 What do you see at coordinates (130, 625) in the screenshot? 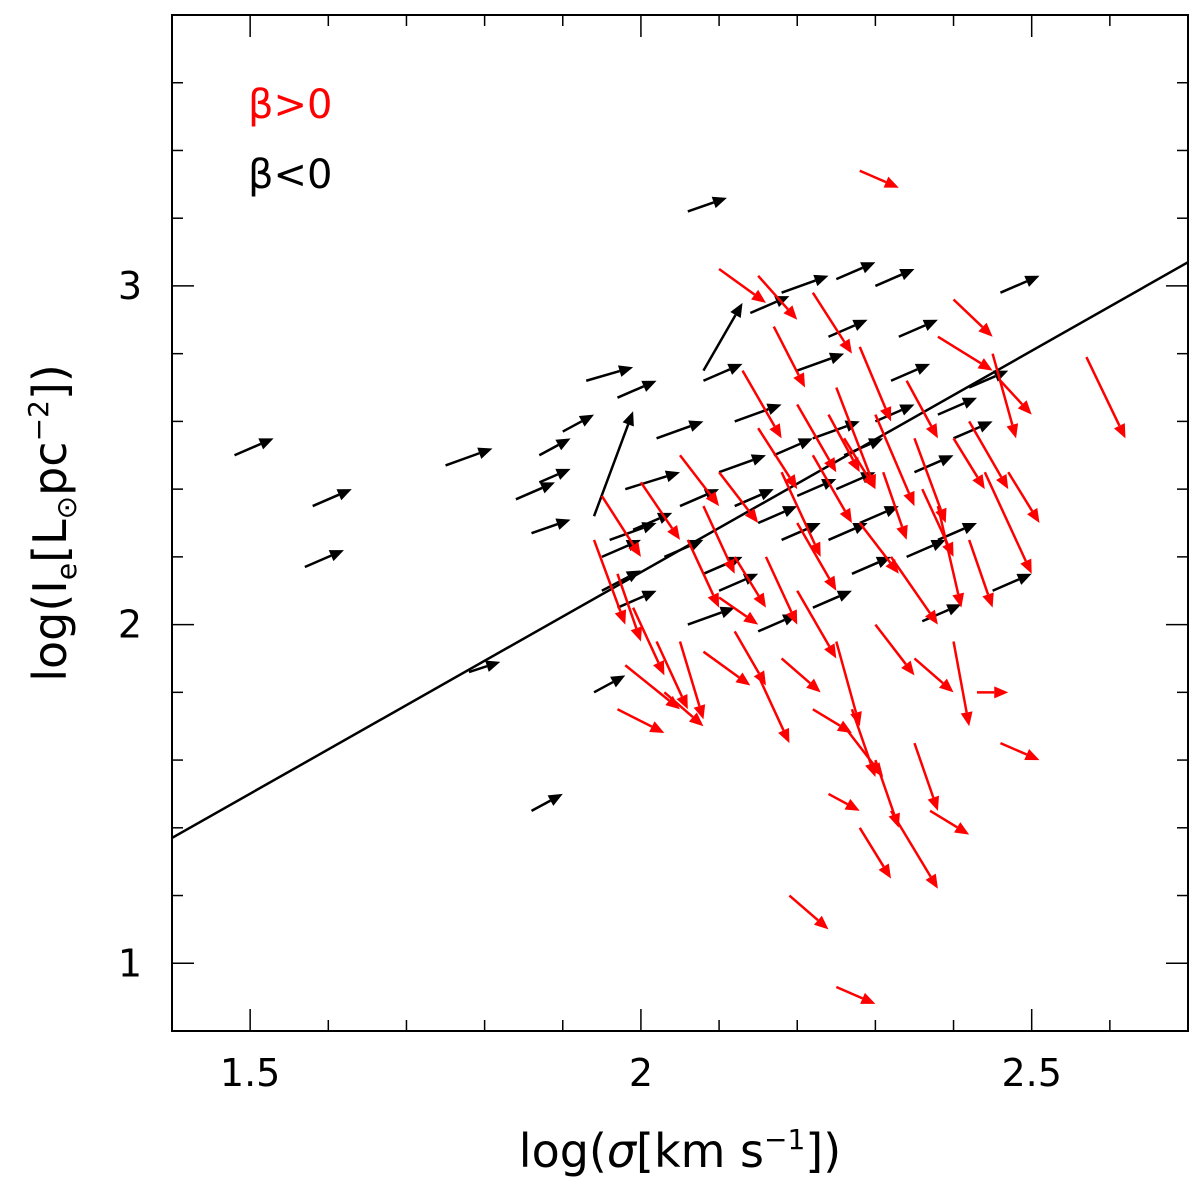
I see `y-tick-label: 2` at bounding box center [130, 625].